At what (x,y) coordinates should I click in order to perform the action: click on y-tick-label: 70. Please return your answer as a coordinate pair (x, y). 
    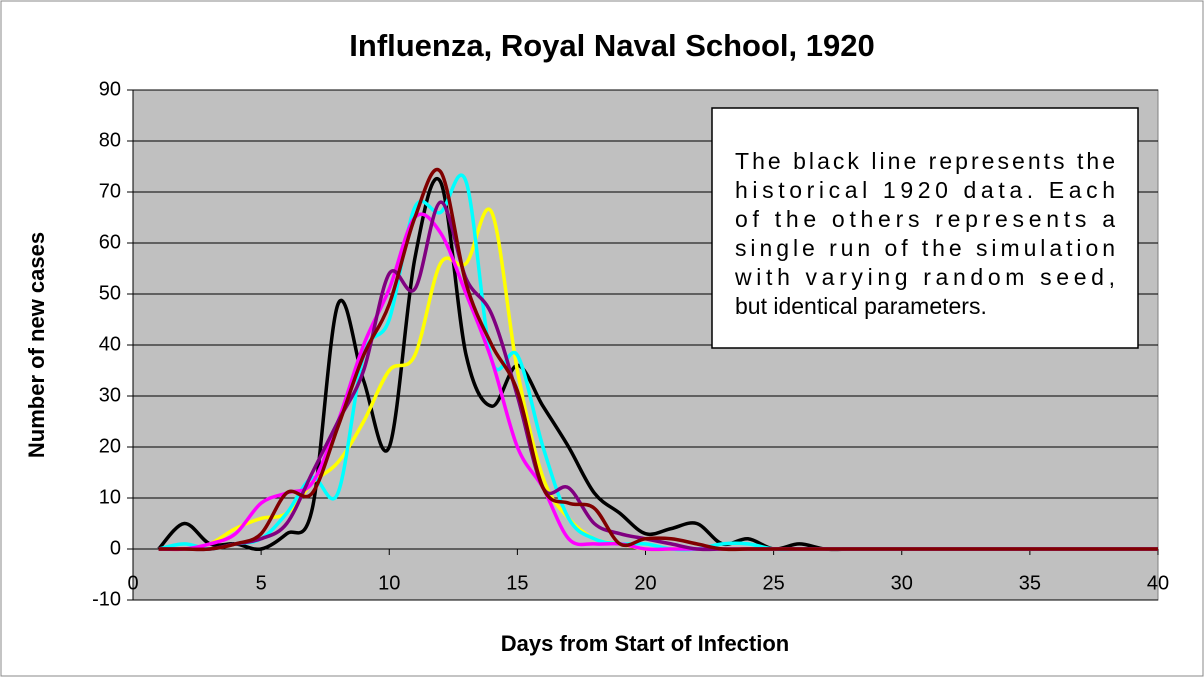
    Looking at the image, I should click on (110, 191).